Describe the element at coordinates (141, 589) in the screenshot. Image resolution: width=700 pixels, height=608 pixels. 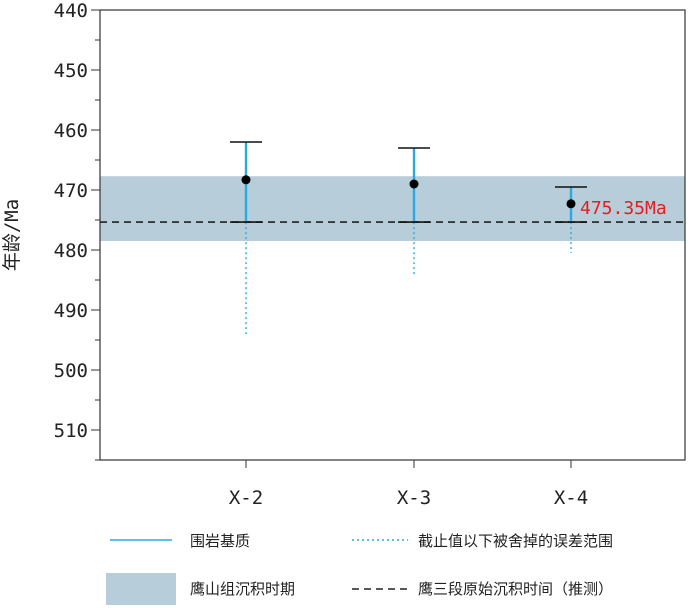
I see `legend-band-swatch` at that location.